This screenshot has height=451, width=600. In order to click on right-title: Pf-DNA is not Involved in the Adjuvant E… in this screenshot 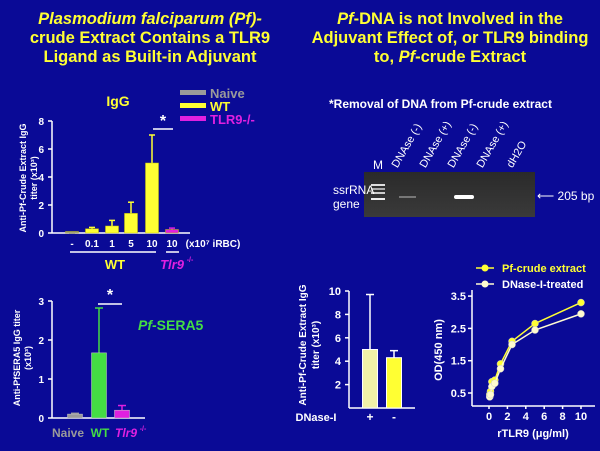, I will do `click(450, 38)`.